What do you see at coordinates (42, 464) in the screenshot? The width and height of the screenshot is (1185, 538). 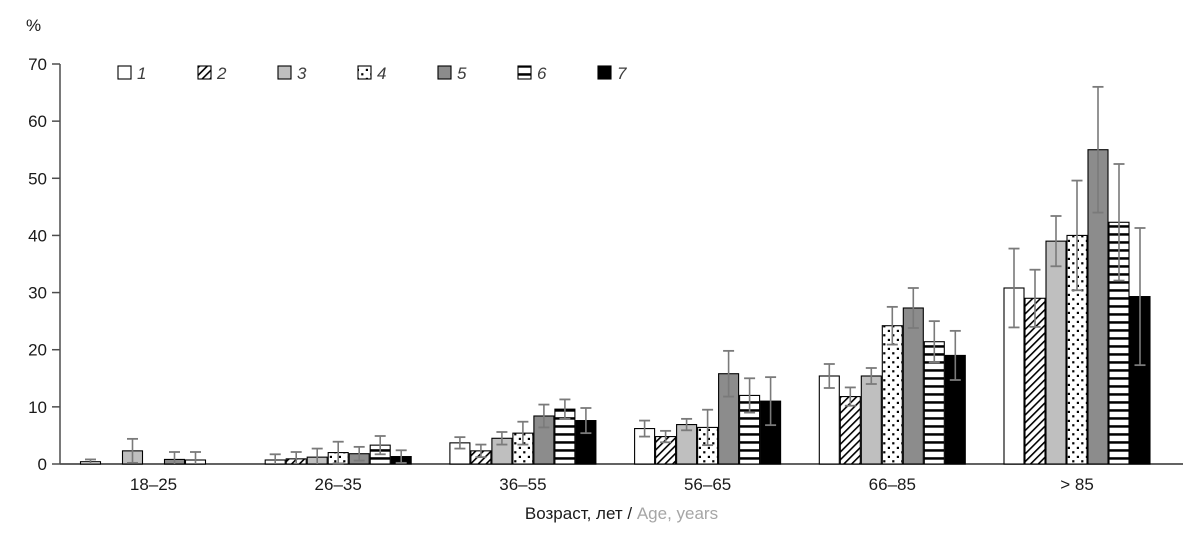 I see `y-axis-tick-label: 0` at bounding box center [42, 464].